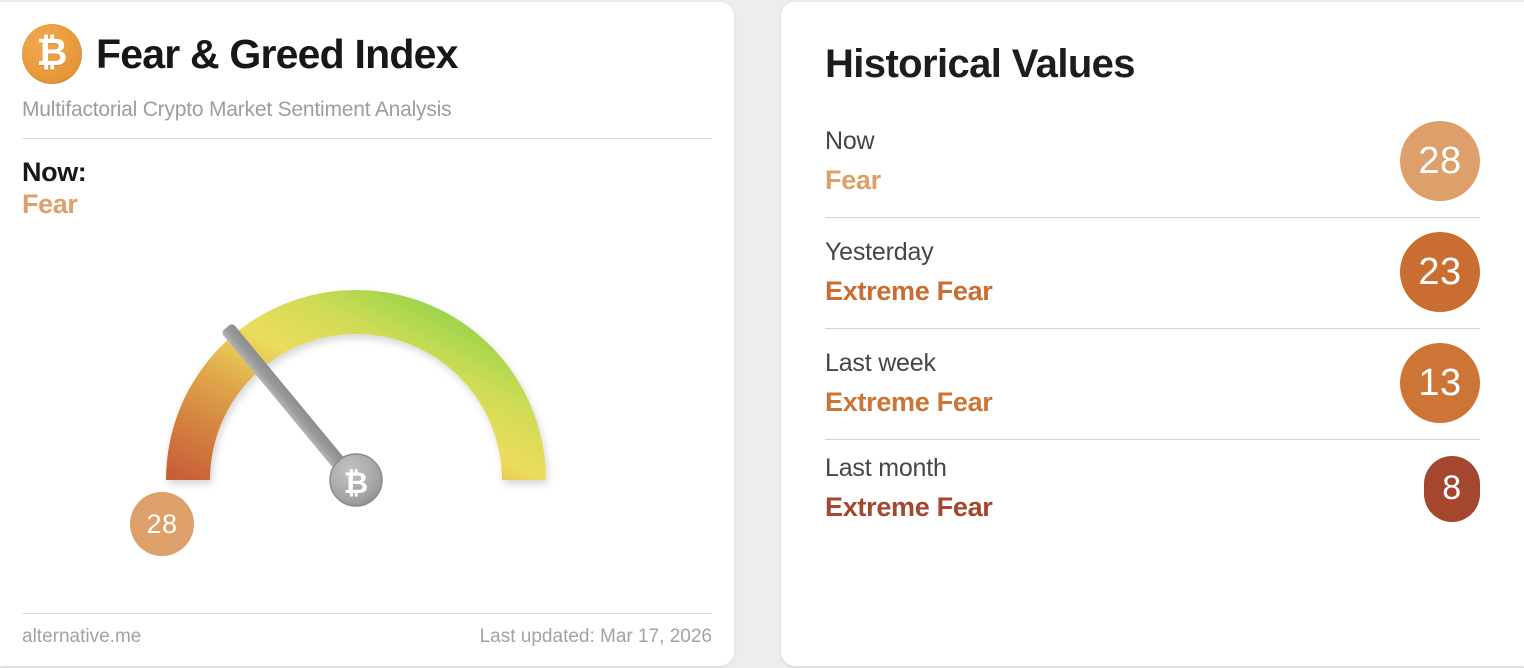 Image resolution: width=1524 pixels, height=668 pixels. I want to click on historical-row: Yesterday Extreme Fear 23, so click(1152, 272).